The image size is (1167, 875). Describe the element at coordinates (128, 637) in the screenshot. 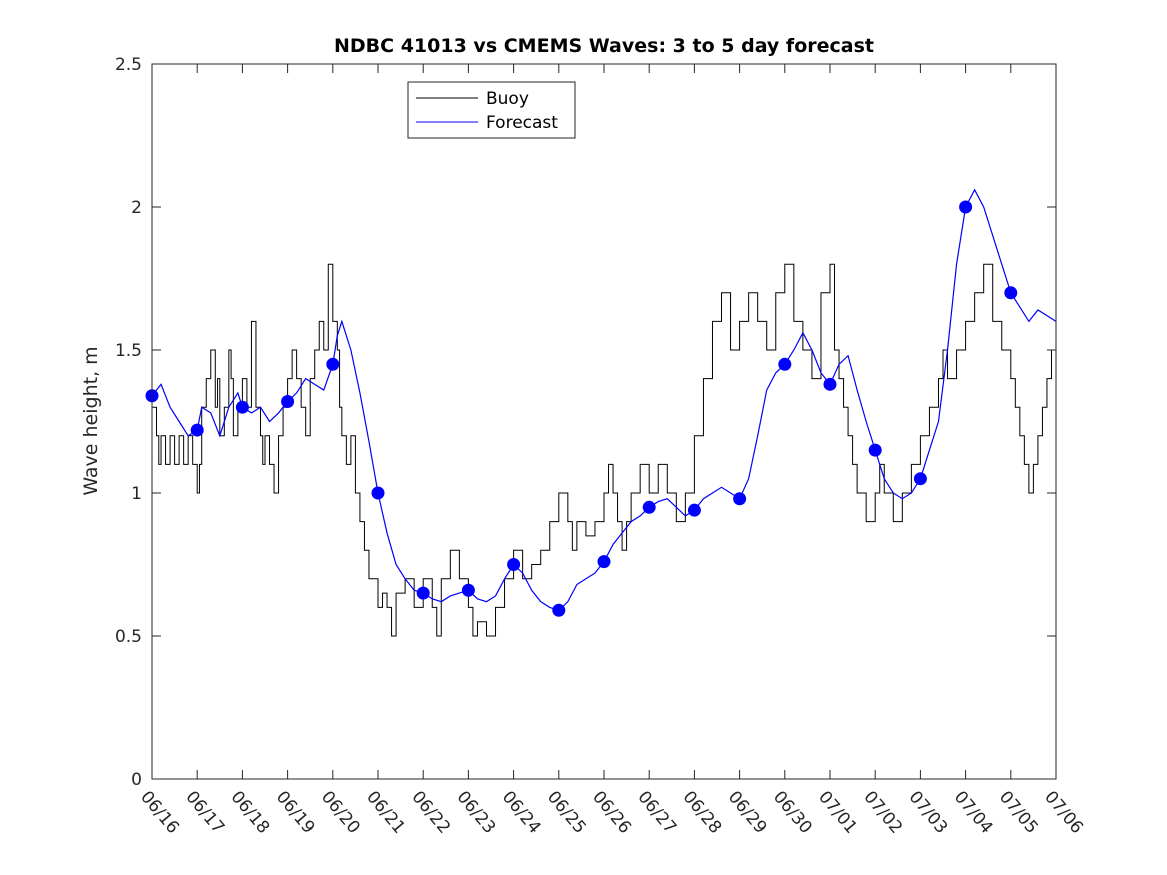

I see `y-tick-label: 0.5` at that location.